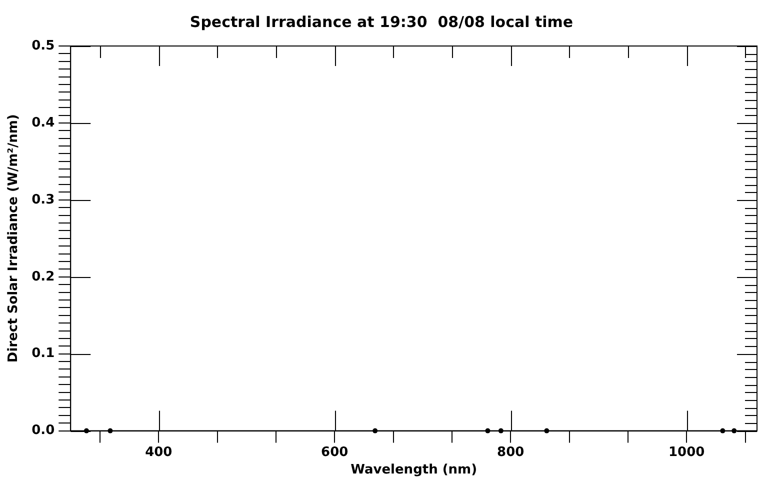 Image resolution: width=777 pixels, height=480 pixels. Describe the element at coordinates (43, 276) in the screenshot. I see `y-tick-label: 0.2` at that location.